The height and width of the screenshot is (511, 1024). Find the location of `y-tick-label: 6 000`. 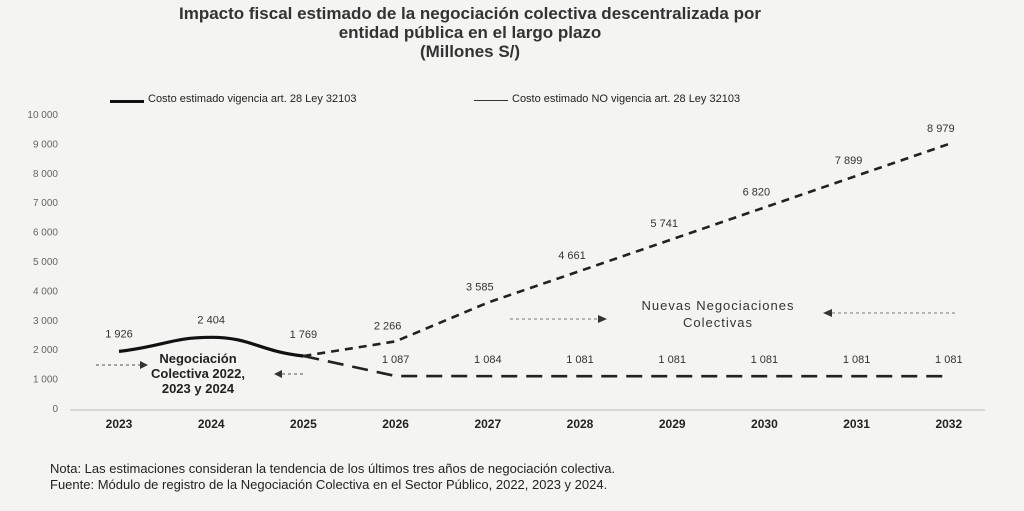

y-tick-label: 6 000 is located at coordinates (45, 233).